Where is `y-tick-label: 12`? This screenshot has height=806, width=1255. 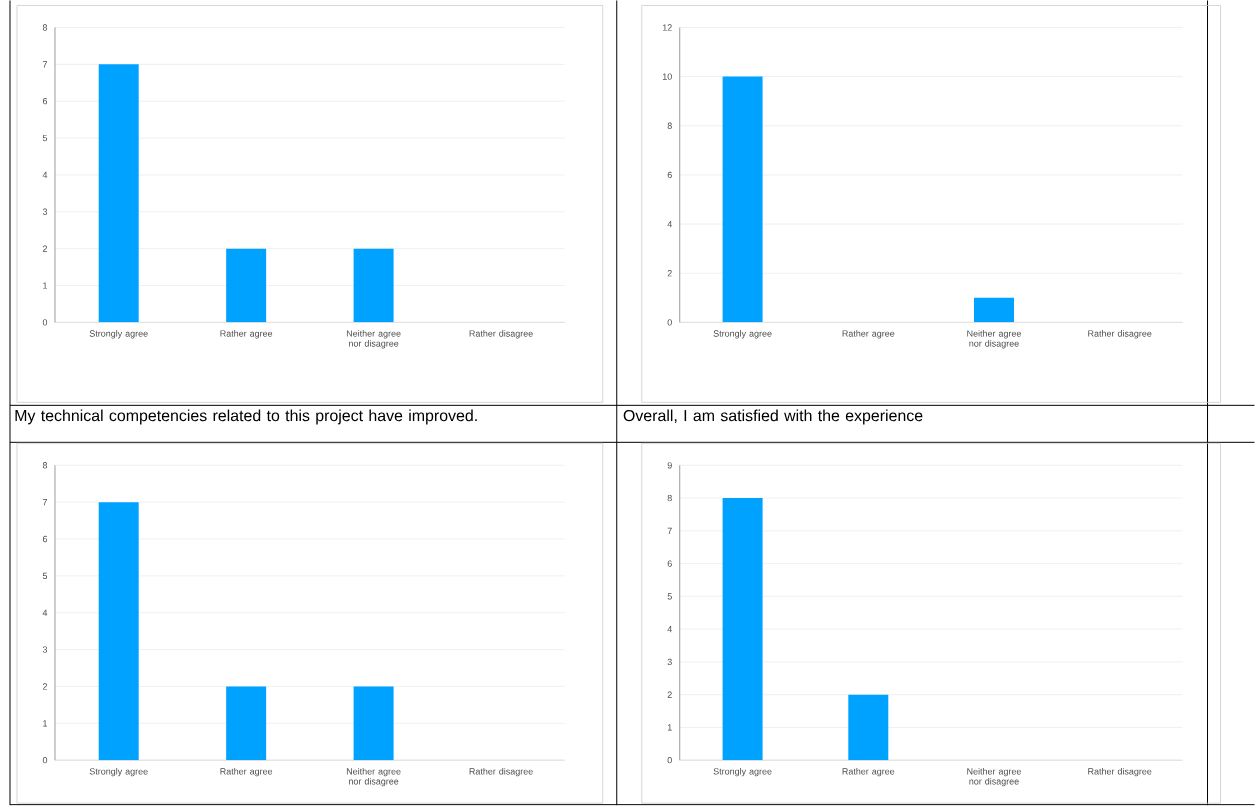 y-tick-label: 12 is located at coordinates (667, 27).